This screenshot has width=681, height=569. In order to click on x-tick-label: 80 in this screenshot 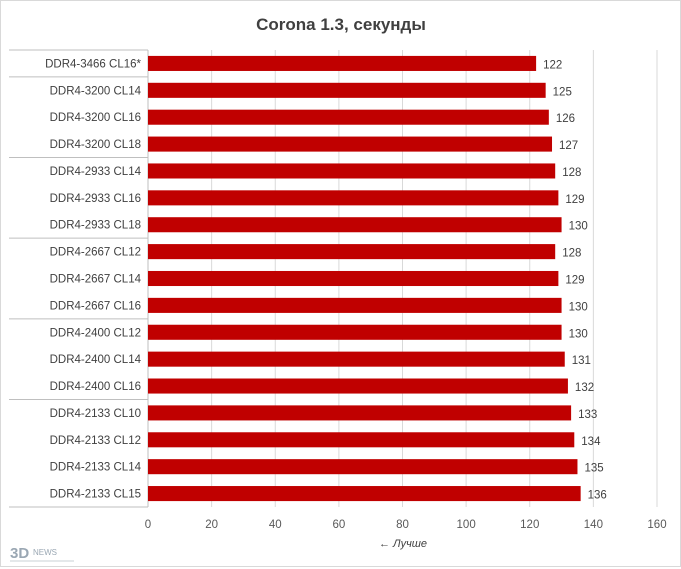, I will do `click(402, 525)`.